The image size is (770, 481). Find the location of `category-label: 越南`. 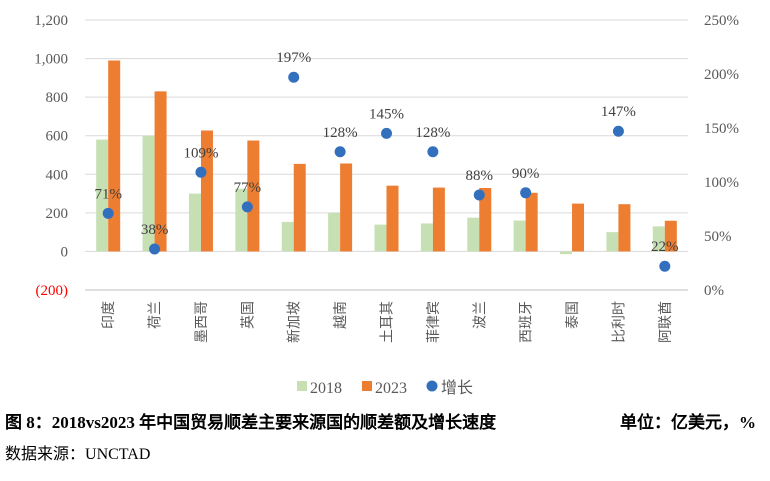

category-label: 越南 is located at coordinates (341, 315).